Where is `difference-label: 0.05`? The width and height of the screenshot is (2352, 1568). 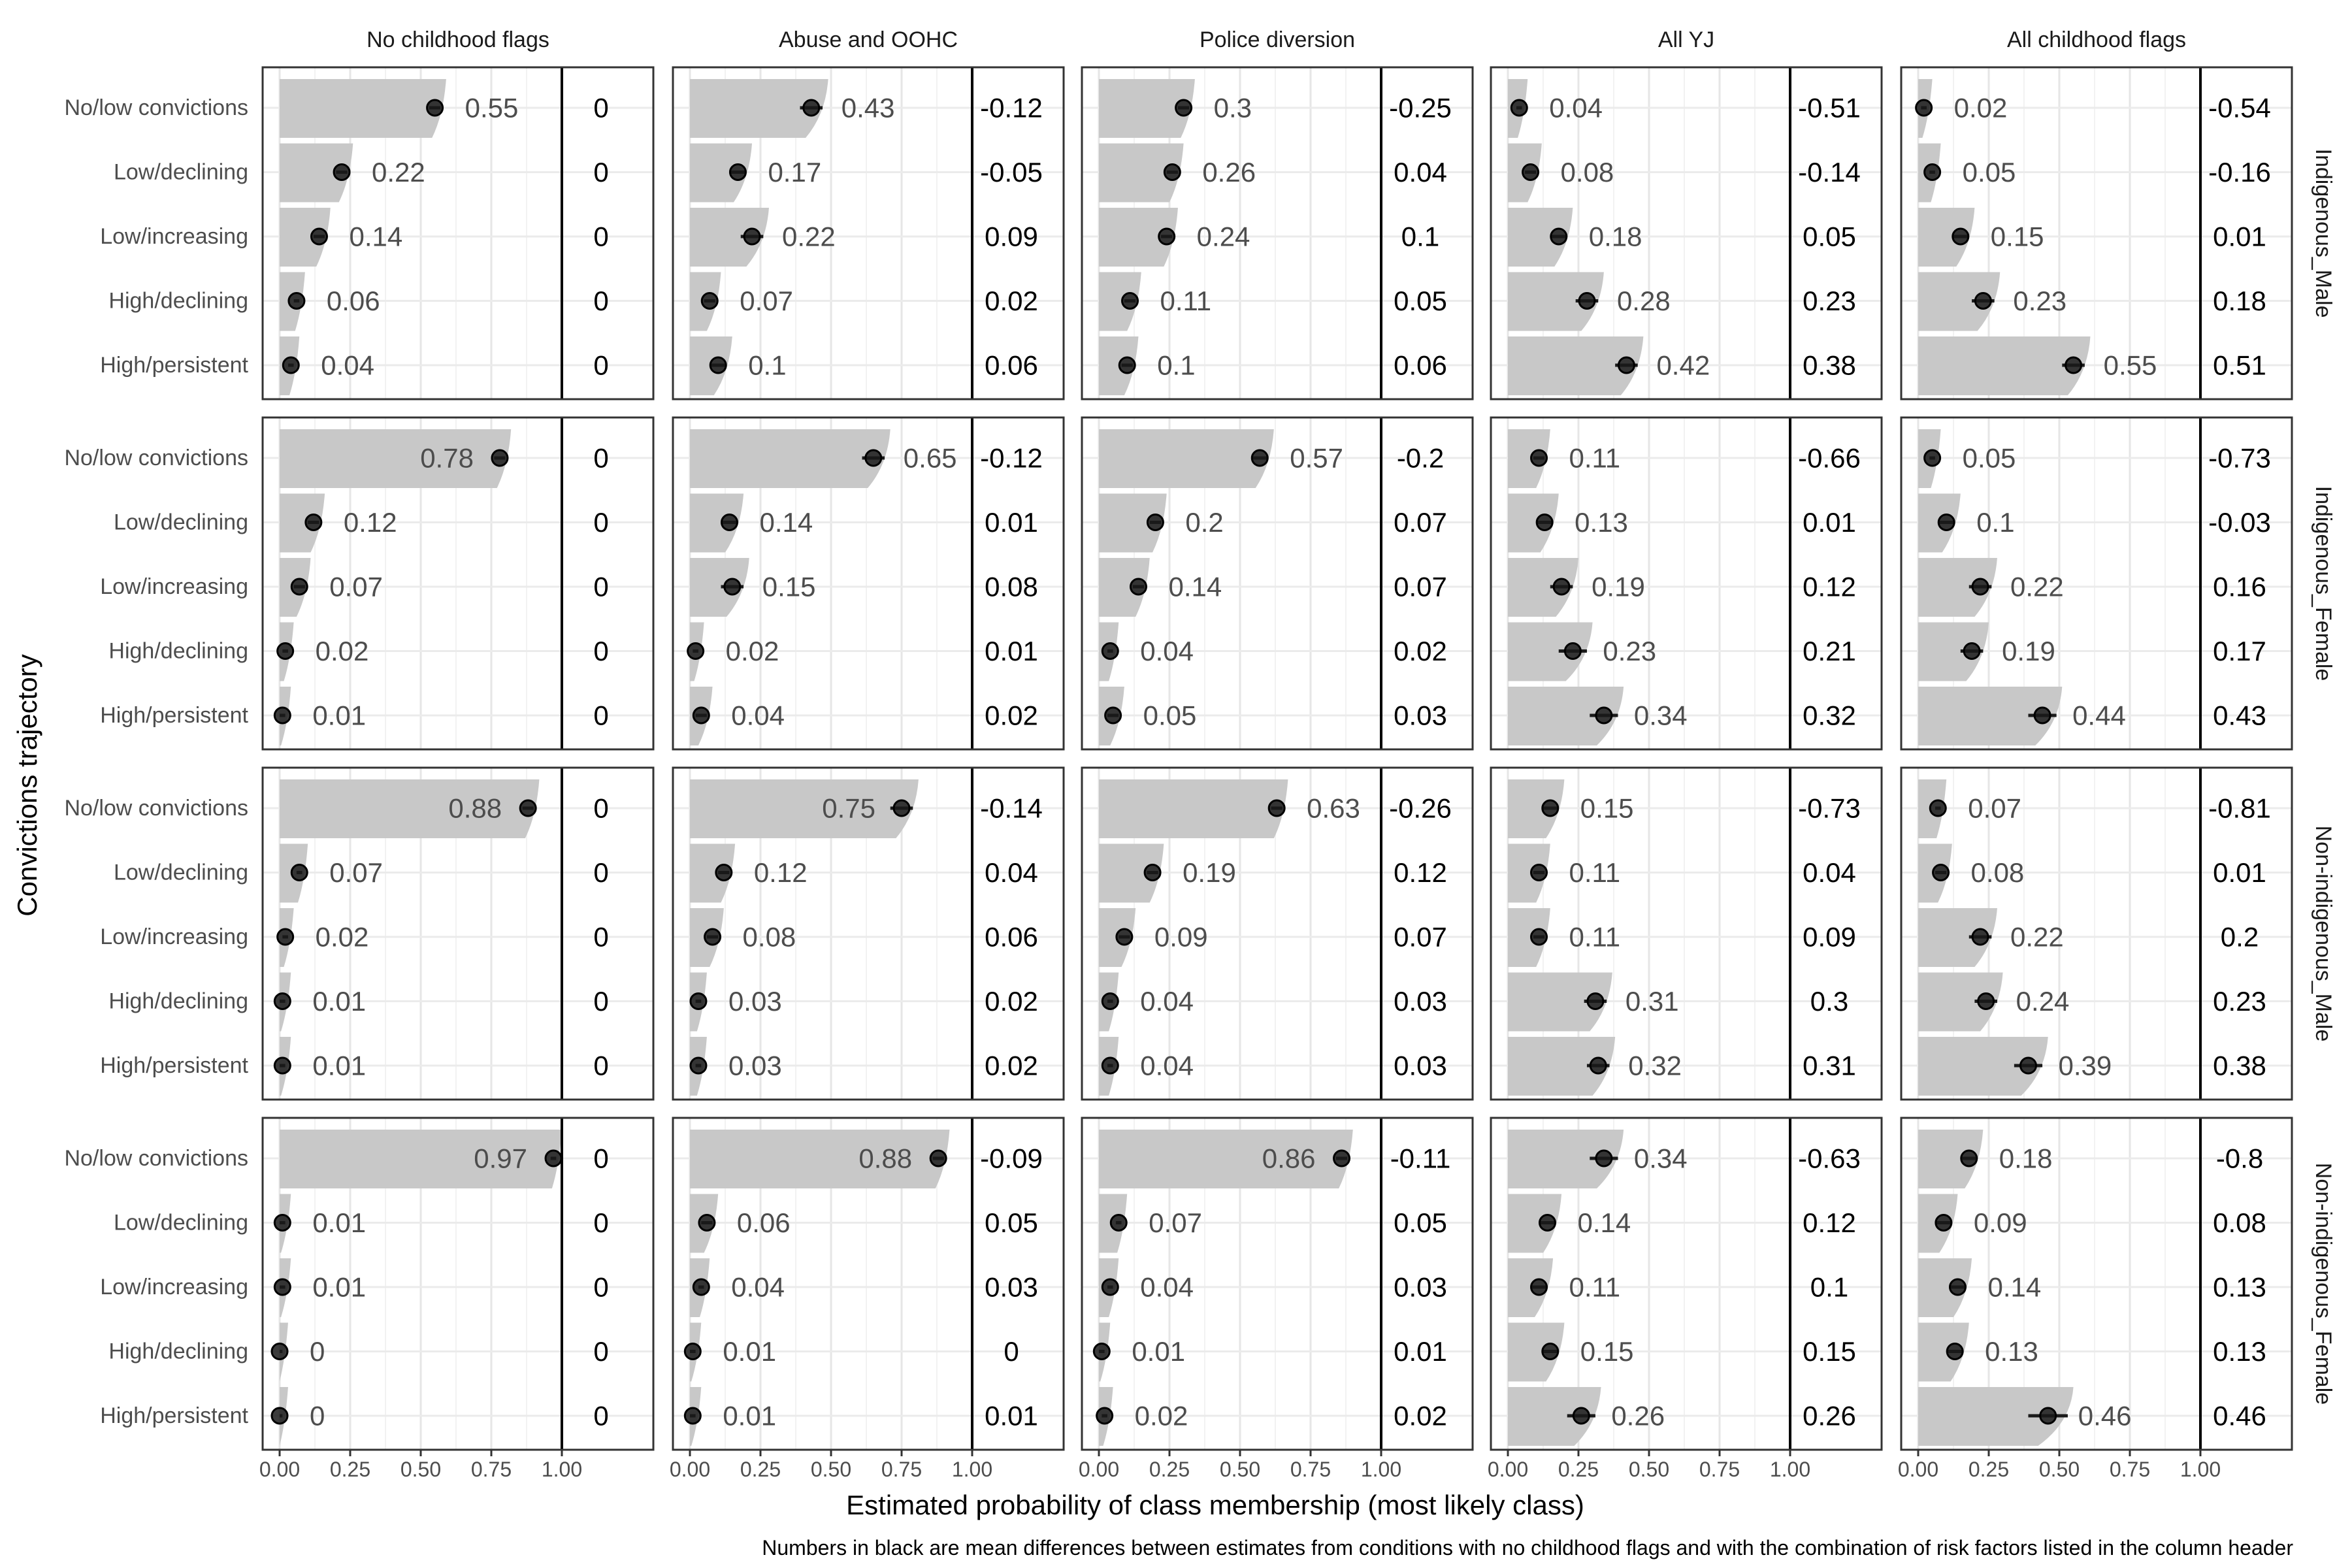 difference-label: 0.05 is located at coordinates (1829, 236).